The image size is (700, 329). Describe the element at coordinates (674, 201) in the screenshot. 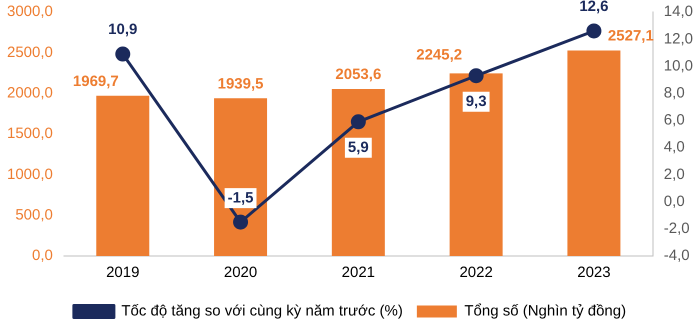

I see `y2-tick-label: 0,0` at that location.